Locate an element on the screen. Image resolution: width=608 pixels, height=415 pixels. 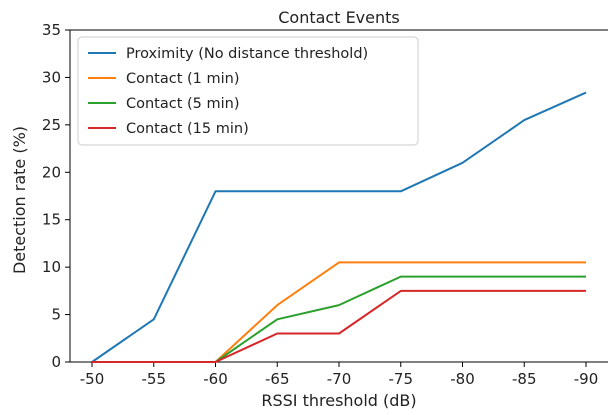
y-tick-label: 25 is located at coordinates (51, 125).